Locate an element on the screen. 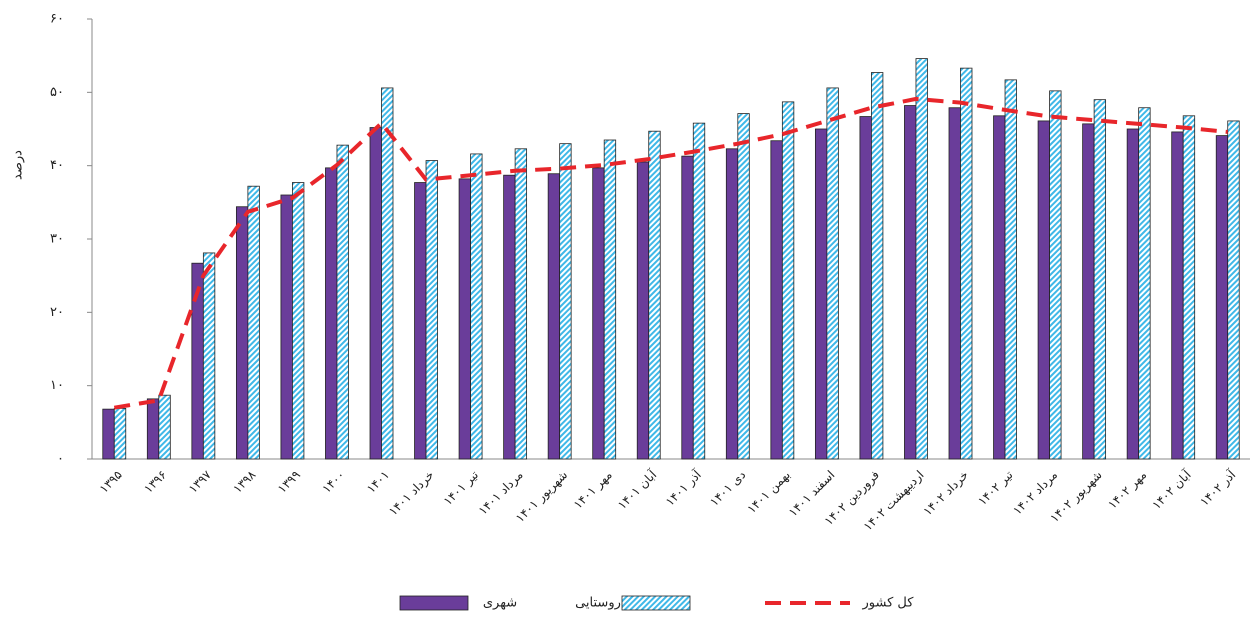 Image resolution: width=1250 pixels, height=623 pixels. x-tick-label: ۱۳۹۶ is located at coordinates (155, 482).